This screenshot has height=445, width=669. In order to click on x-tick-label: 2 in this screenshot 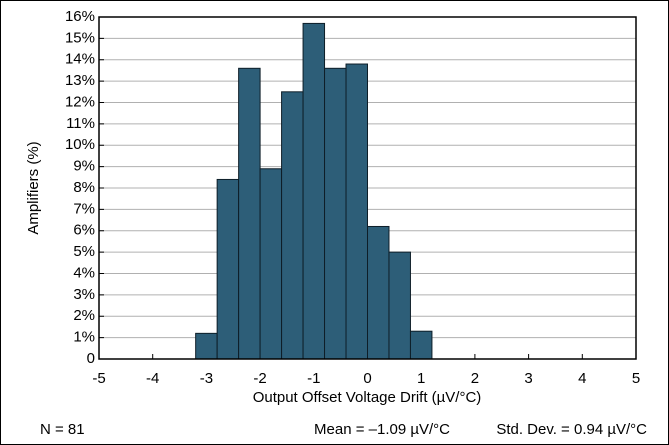, I will do `click(475, 378)`.